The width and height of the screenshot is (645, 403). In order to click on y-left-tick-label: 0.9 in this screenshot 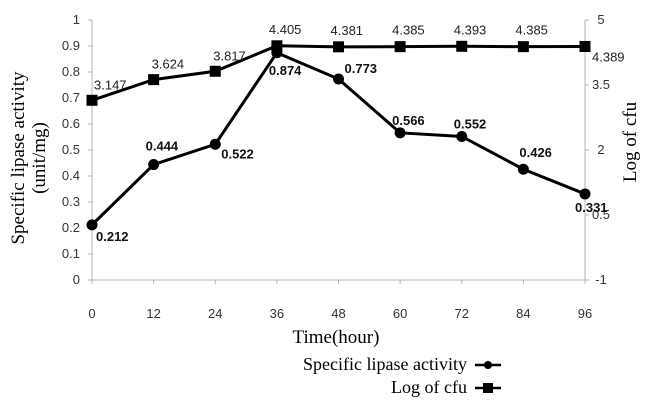, I will do `click(71, 45)`.